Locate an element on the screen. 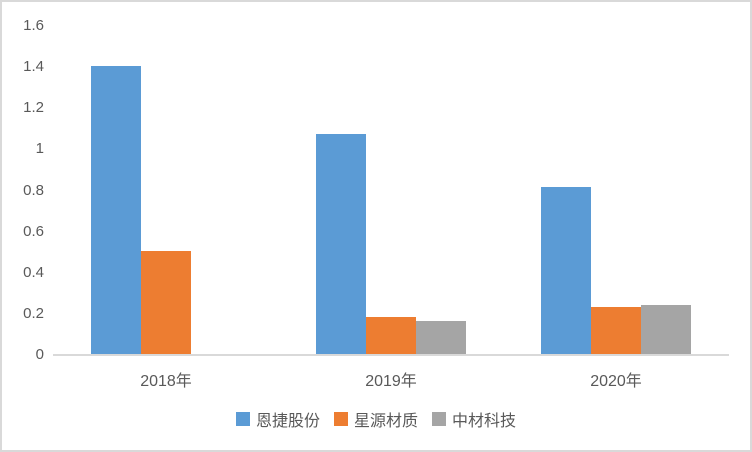  x-axis-category-label: 2018年 is located at coordinates (166, 381).